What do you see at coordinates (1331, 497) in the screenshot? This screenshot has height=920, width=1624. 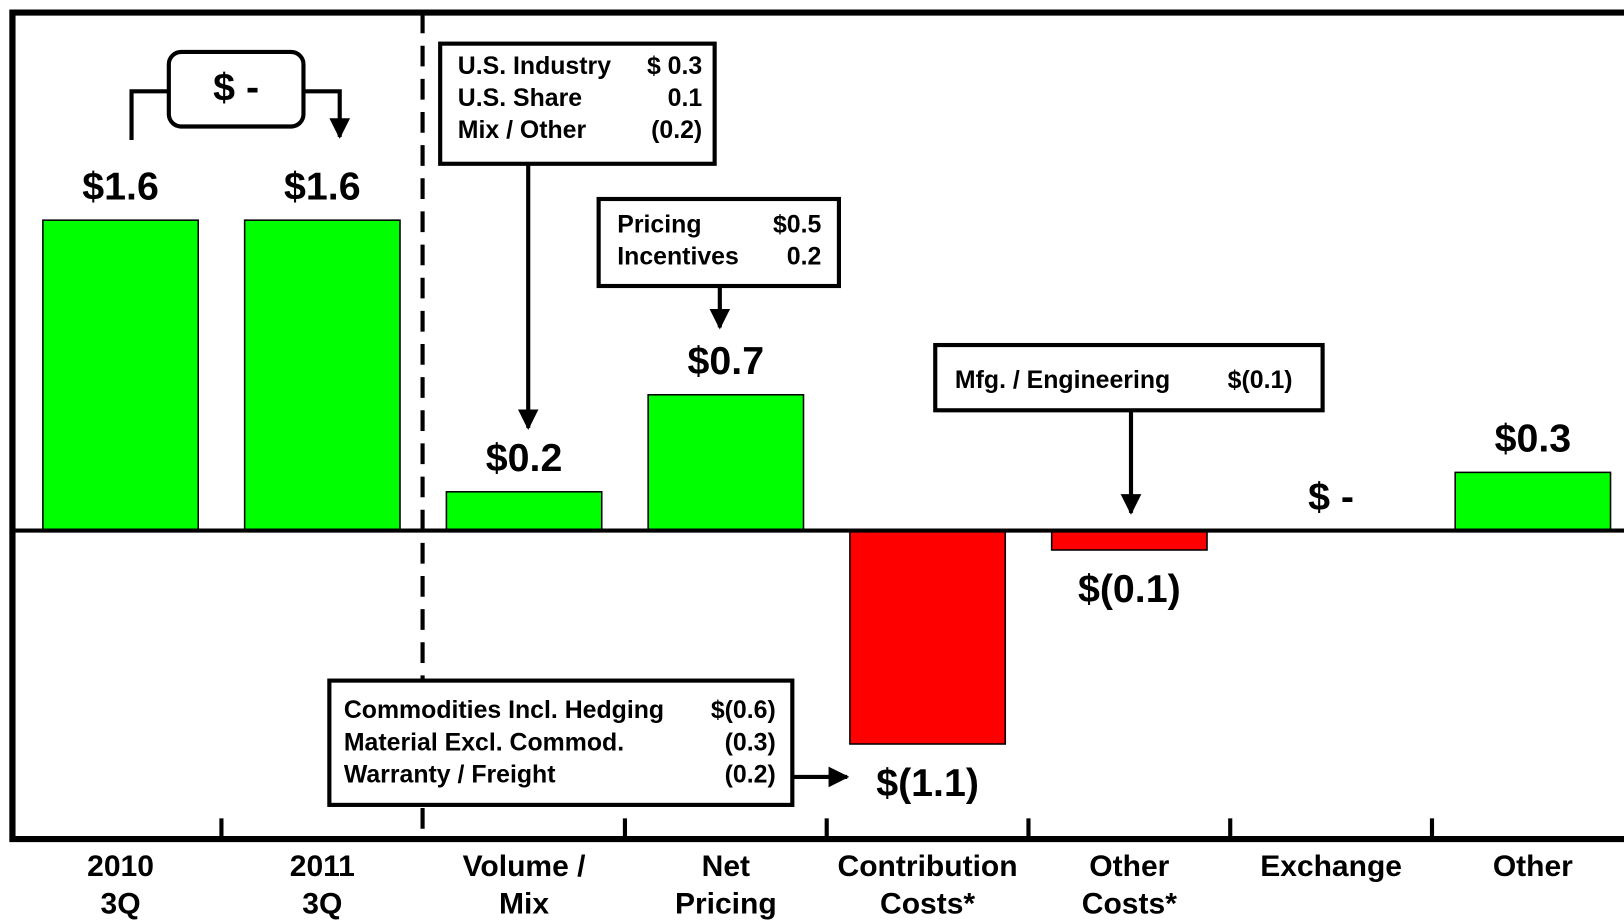 I see `value-label: $ -` at bounding box center [1331, 497].